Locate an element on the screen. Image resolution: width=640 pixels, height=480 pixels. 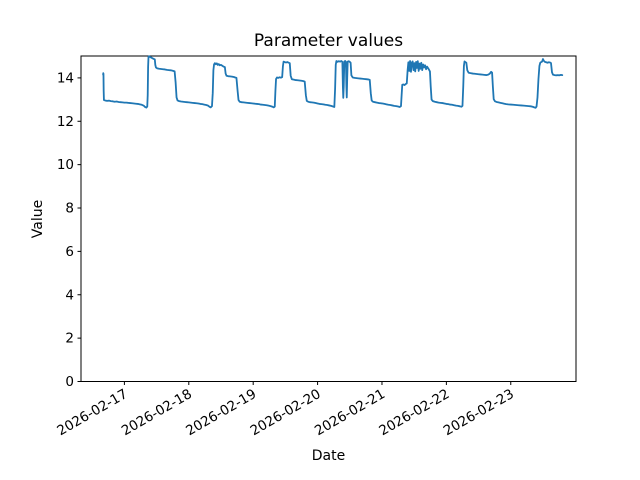
y-axis-label: Value is located at coordinates (38, 219).